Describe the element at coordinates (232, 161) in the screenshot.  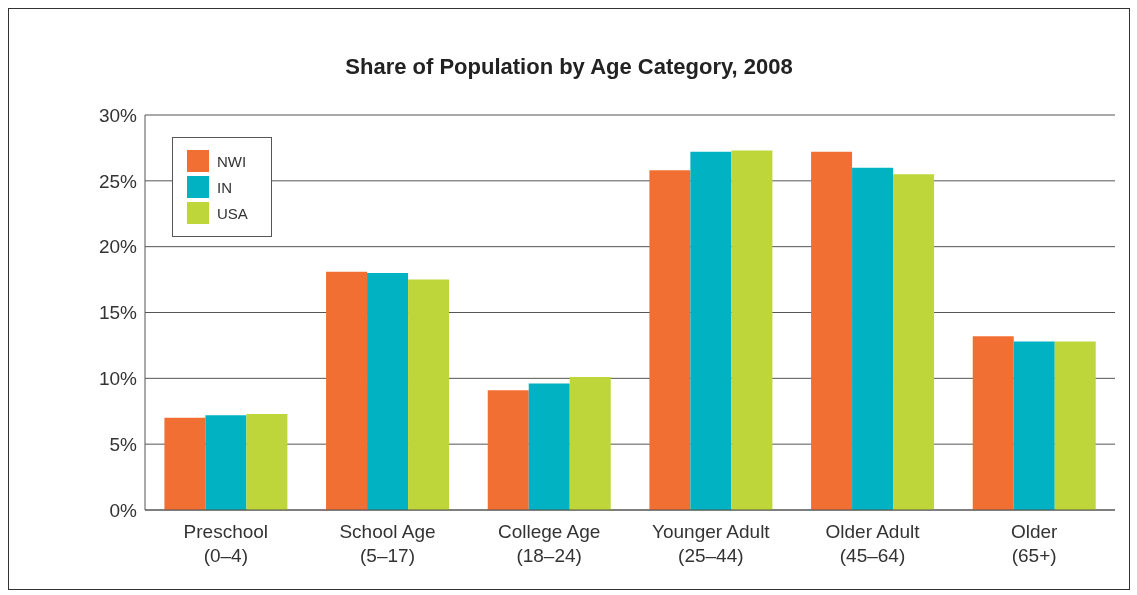
I see `legend-label: NWI` at that location.